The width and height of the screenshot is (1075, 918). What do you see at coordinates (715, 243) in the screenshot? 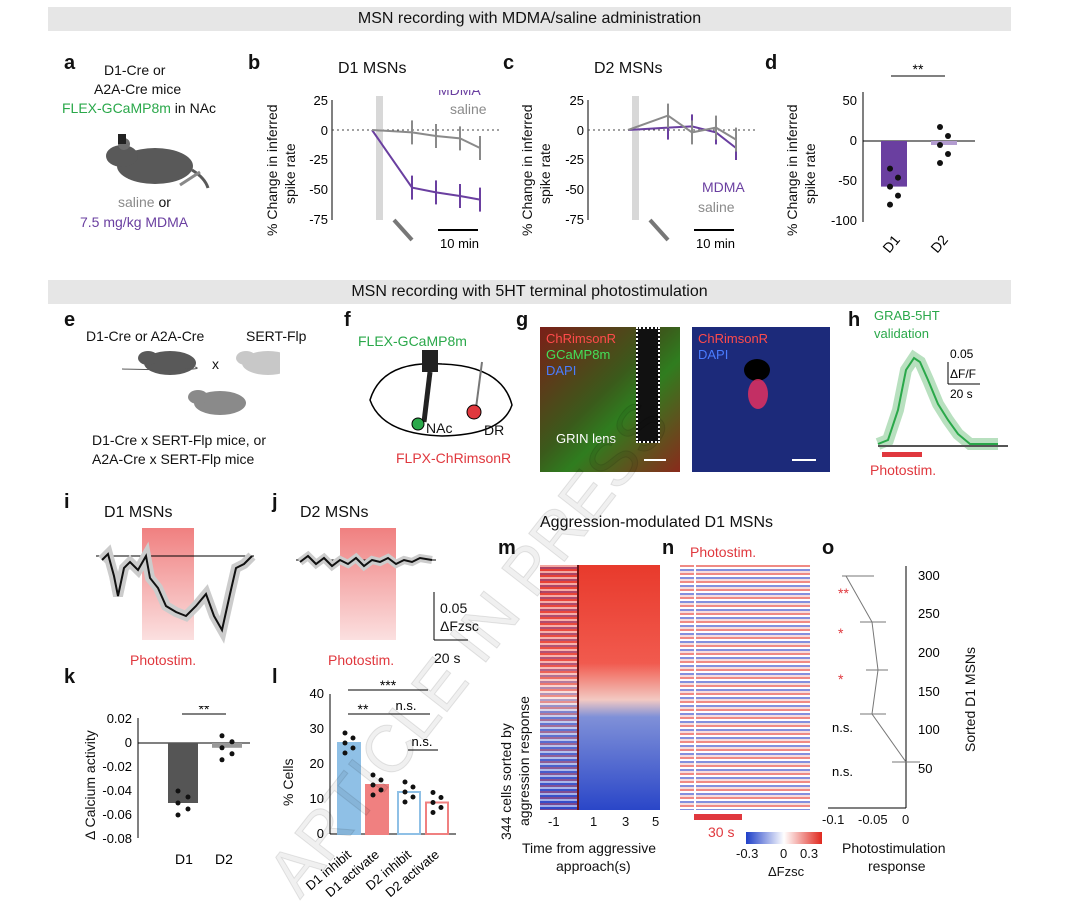
I see `panel-c-scalebar-label: 10 min` at bounding box center [715, 243].